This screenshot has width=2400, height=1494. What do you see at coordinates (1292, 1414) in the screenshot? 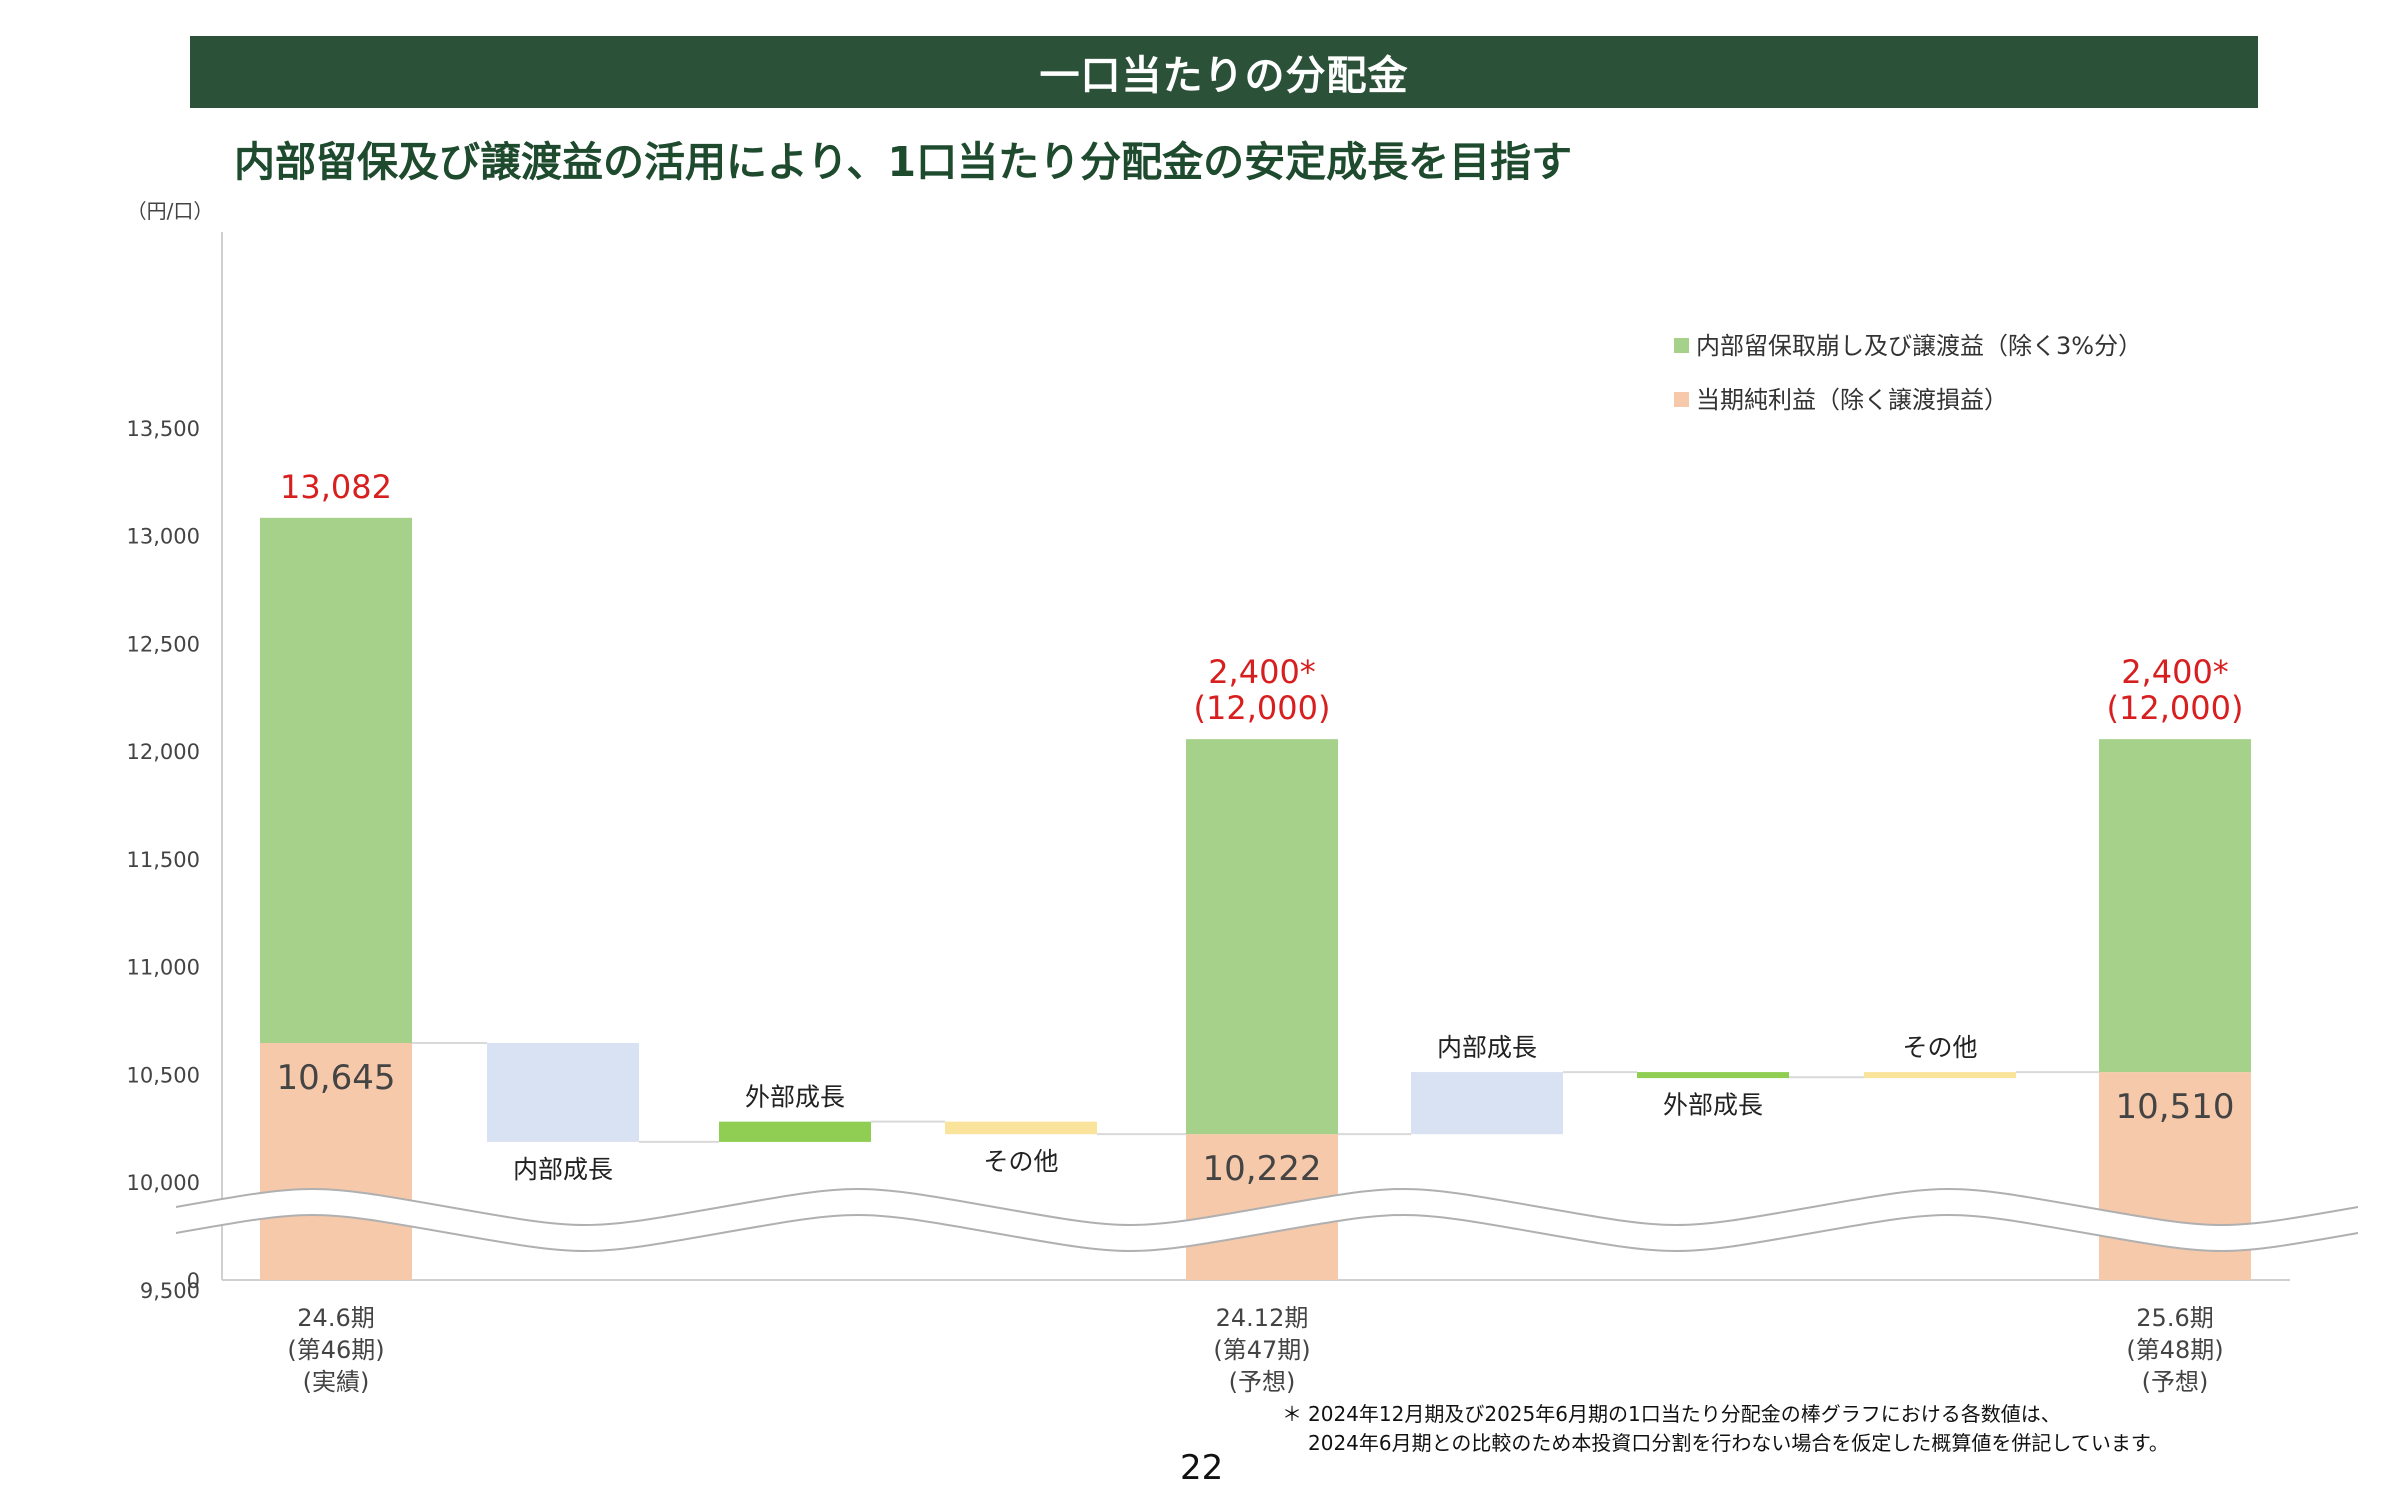
I see `footnote-marker: ＊` at bounding box center [1292, 1414].